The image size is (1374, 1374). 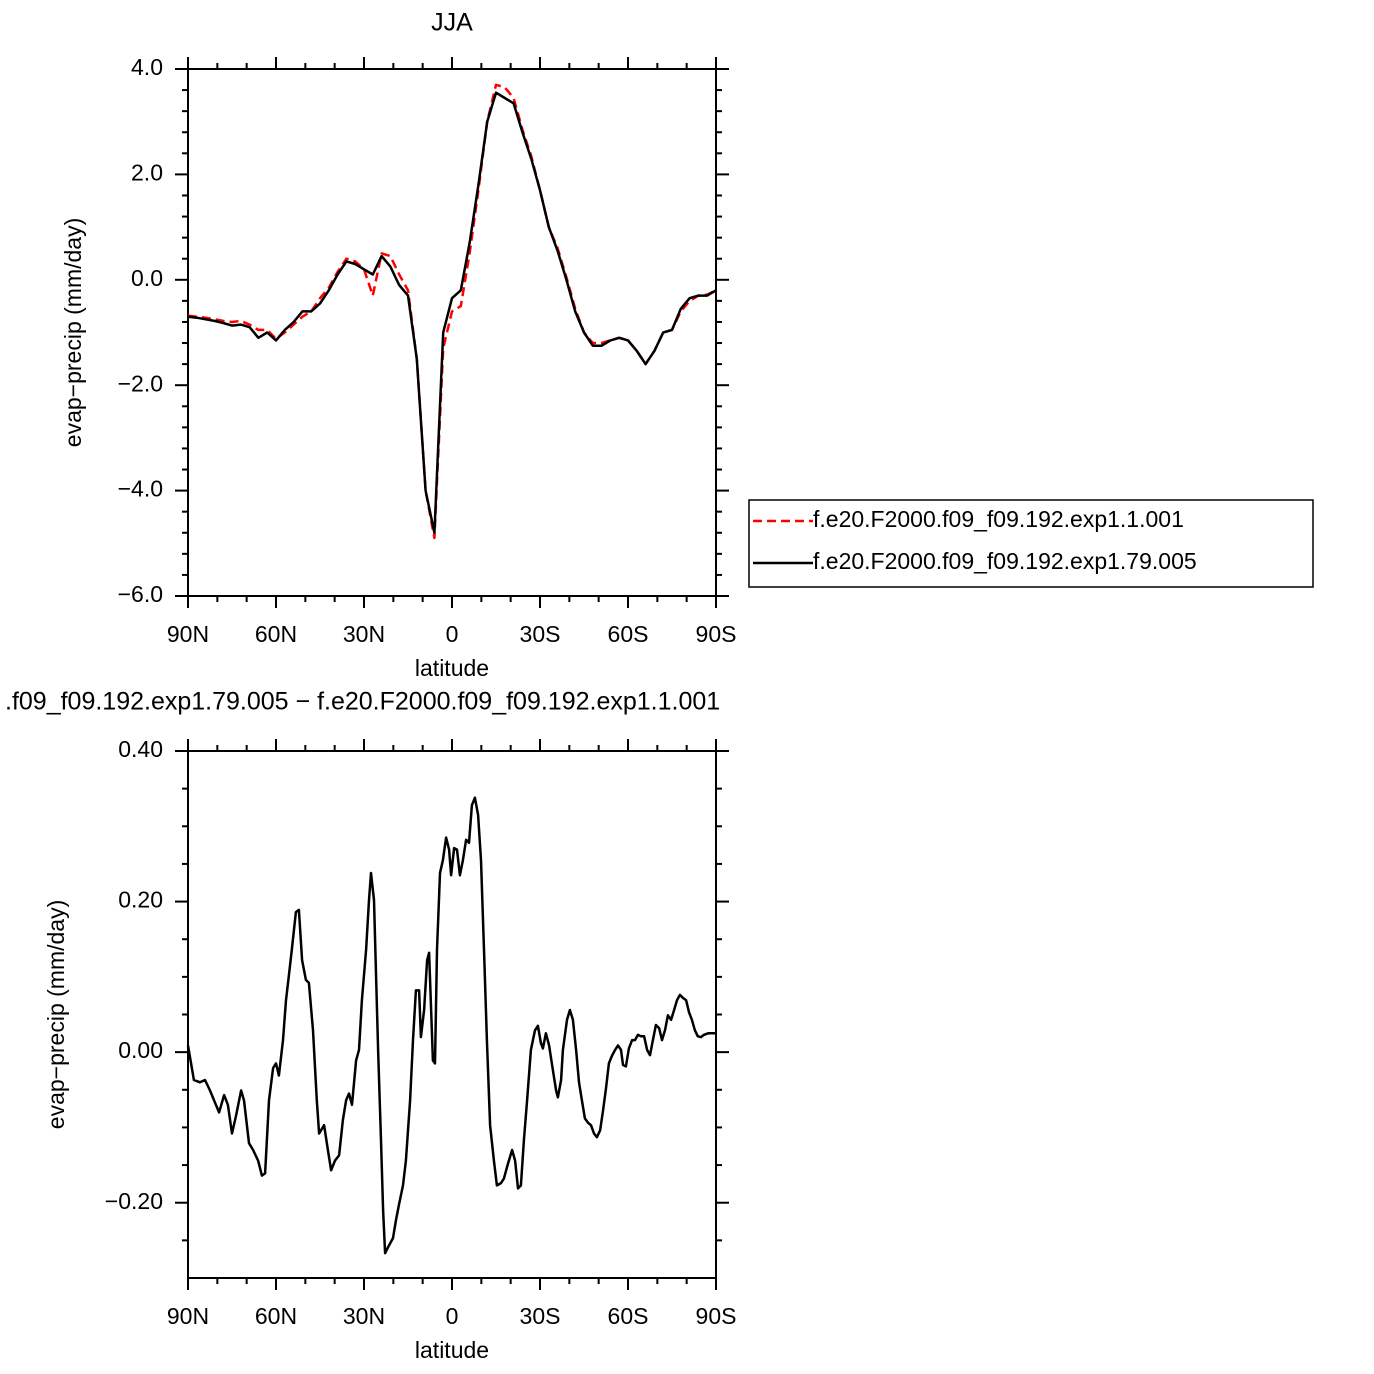 I want to click on y-tick-label: 0.0, so click(x=147, y=278).